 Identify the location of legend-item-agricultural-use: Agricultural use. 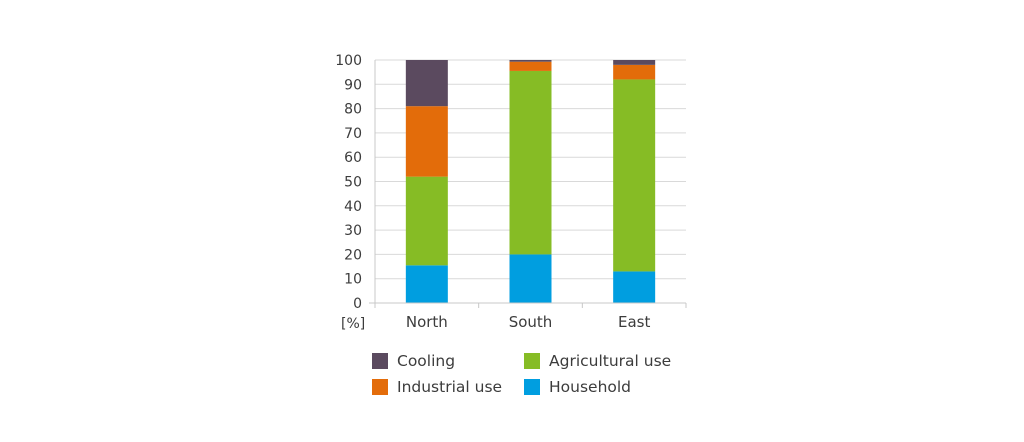
(609, 361).